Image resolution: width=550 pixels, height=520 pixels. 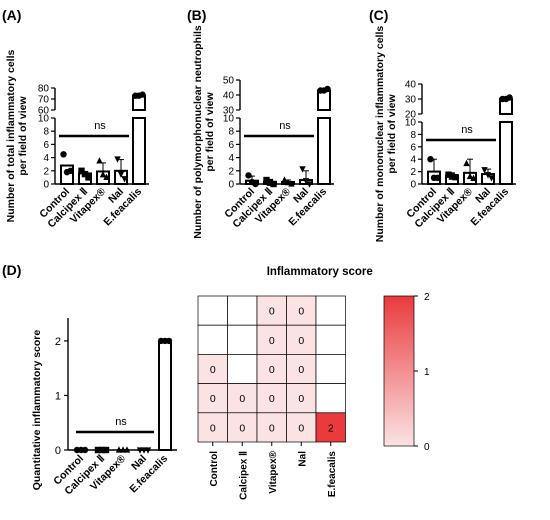 I want to click on heatmap-cell-value: 2, so click(x=331, y=428).